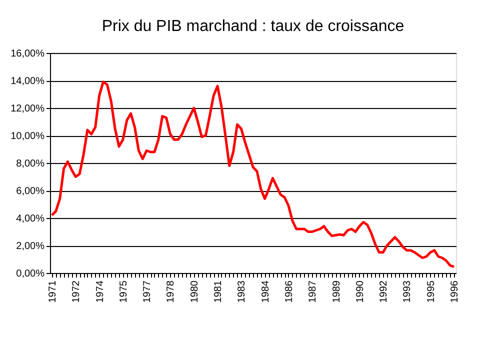  What do you see at coordinates (27, 81) in the screenshot?
I see `y-tick-label: 14,00%` at bounding box center [27, 81].